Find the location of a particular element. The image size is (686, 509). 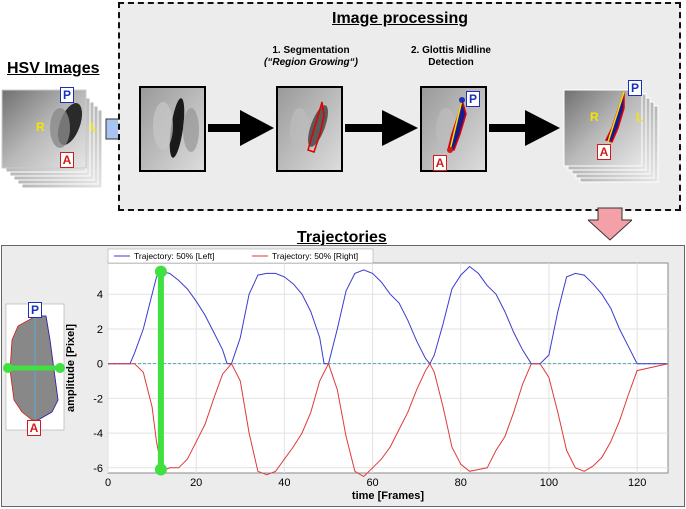

down-arrow is located at coordinates (610, 224).